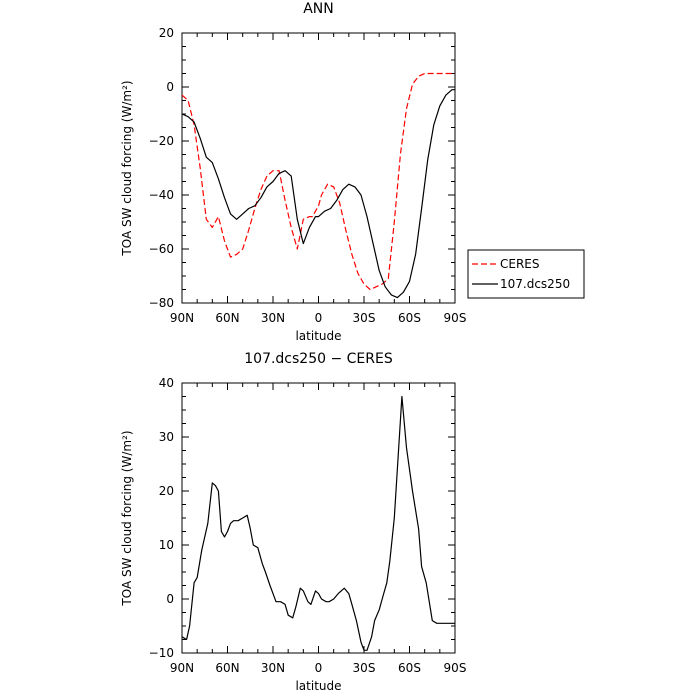 The image size is (700, 700). Describe the element at coordinates (166, 437) in the screenshot. I see `y-tick-label: 30` at that location.